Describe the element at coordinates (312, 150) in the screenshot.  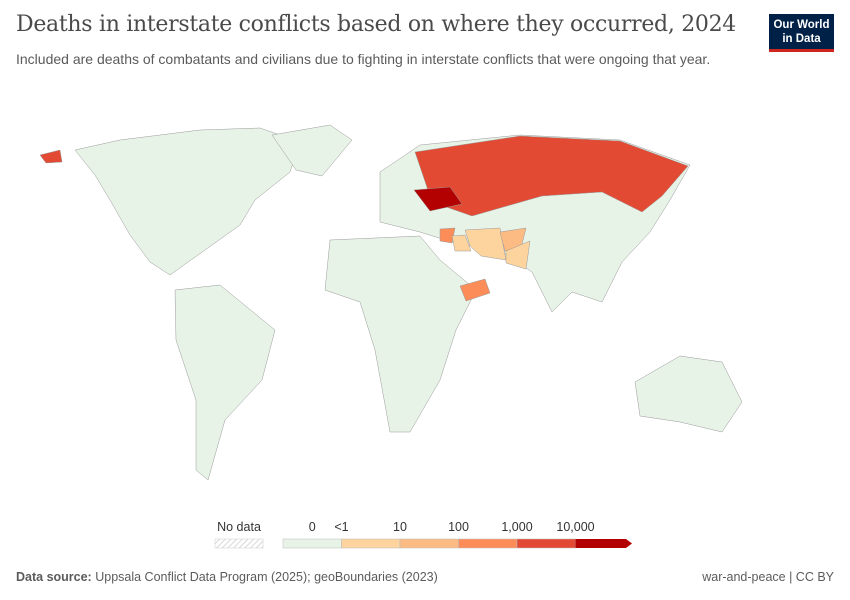
I see `greenland` at that location.